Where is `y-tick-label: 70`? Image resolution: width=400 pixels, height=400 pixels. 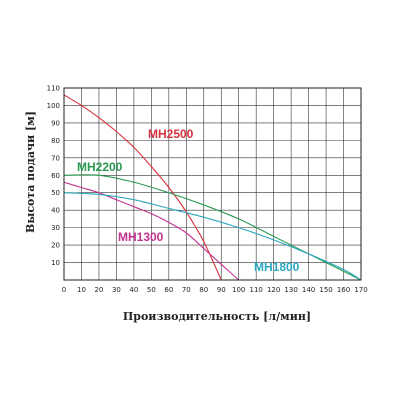
y-tick-label: 70 is located at coordinates (55, 158).